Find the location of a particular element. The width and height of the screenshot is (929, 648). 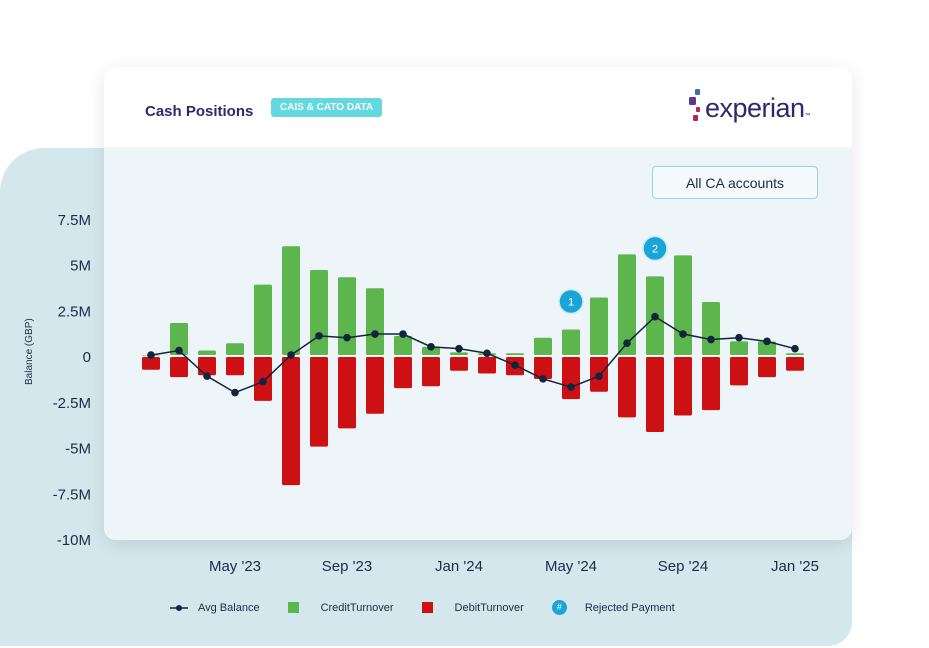

legend-label: CreditTurnover is located at coordinates (357, 607).